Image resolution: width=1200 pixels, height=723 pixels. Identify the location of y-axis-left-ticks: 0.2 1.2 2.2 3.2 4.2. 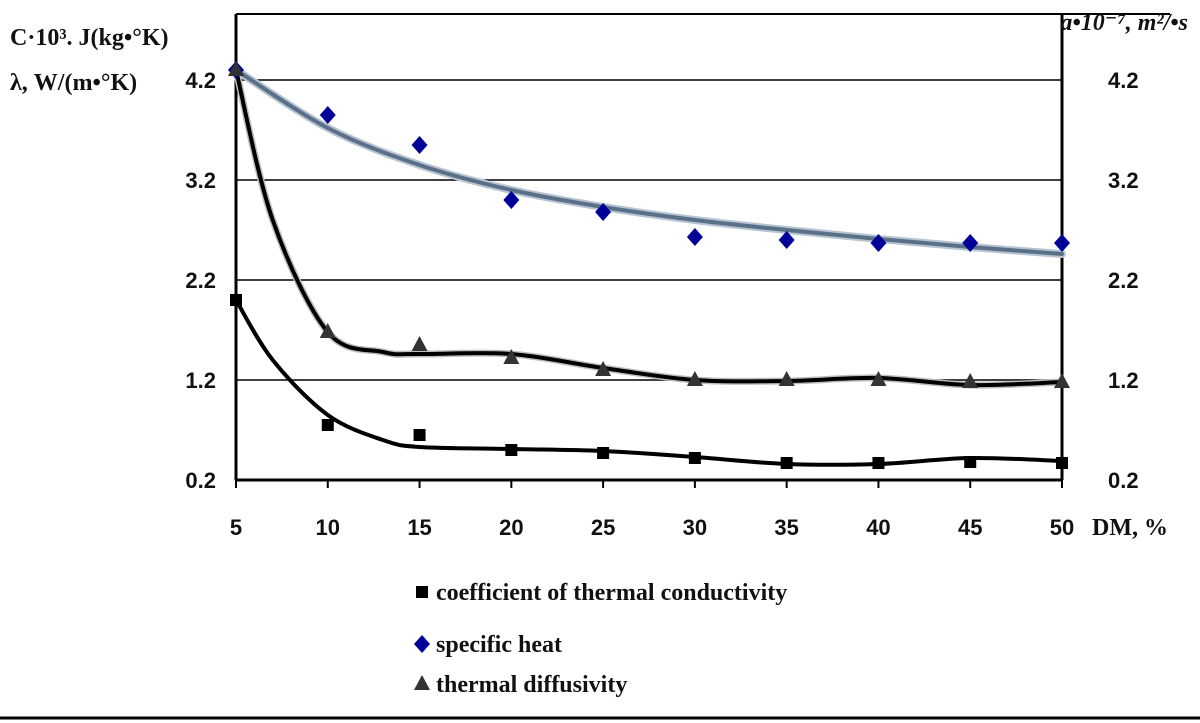
(200, 280).